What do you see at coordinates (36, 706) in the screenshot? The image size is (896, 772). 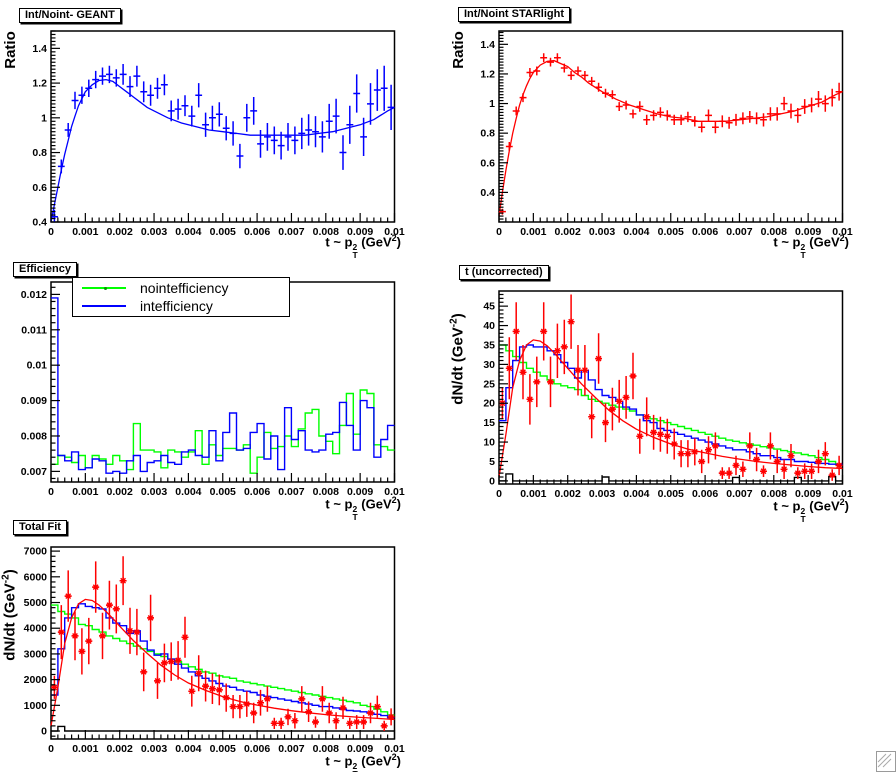 I see `svg-text: 1000` at bounding box center [36, 706].